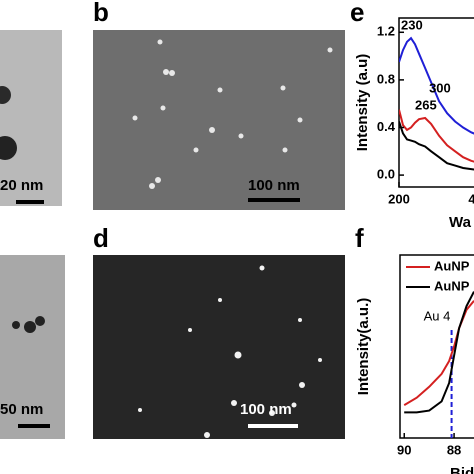 The width and height of the screenshot is (474, 474). What do you see at coordinates (101, 13) in the screenshot?
I see `panel-letter: b` at bounding box center [101, 13].